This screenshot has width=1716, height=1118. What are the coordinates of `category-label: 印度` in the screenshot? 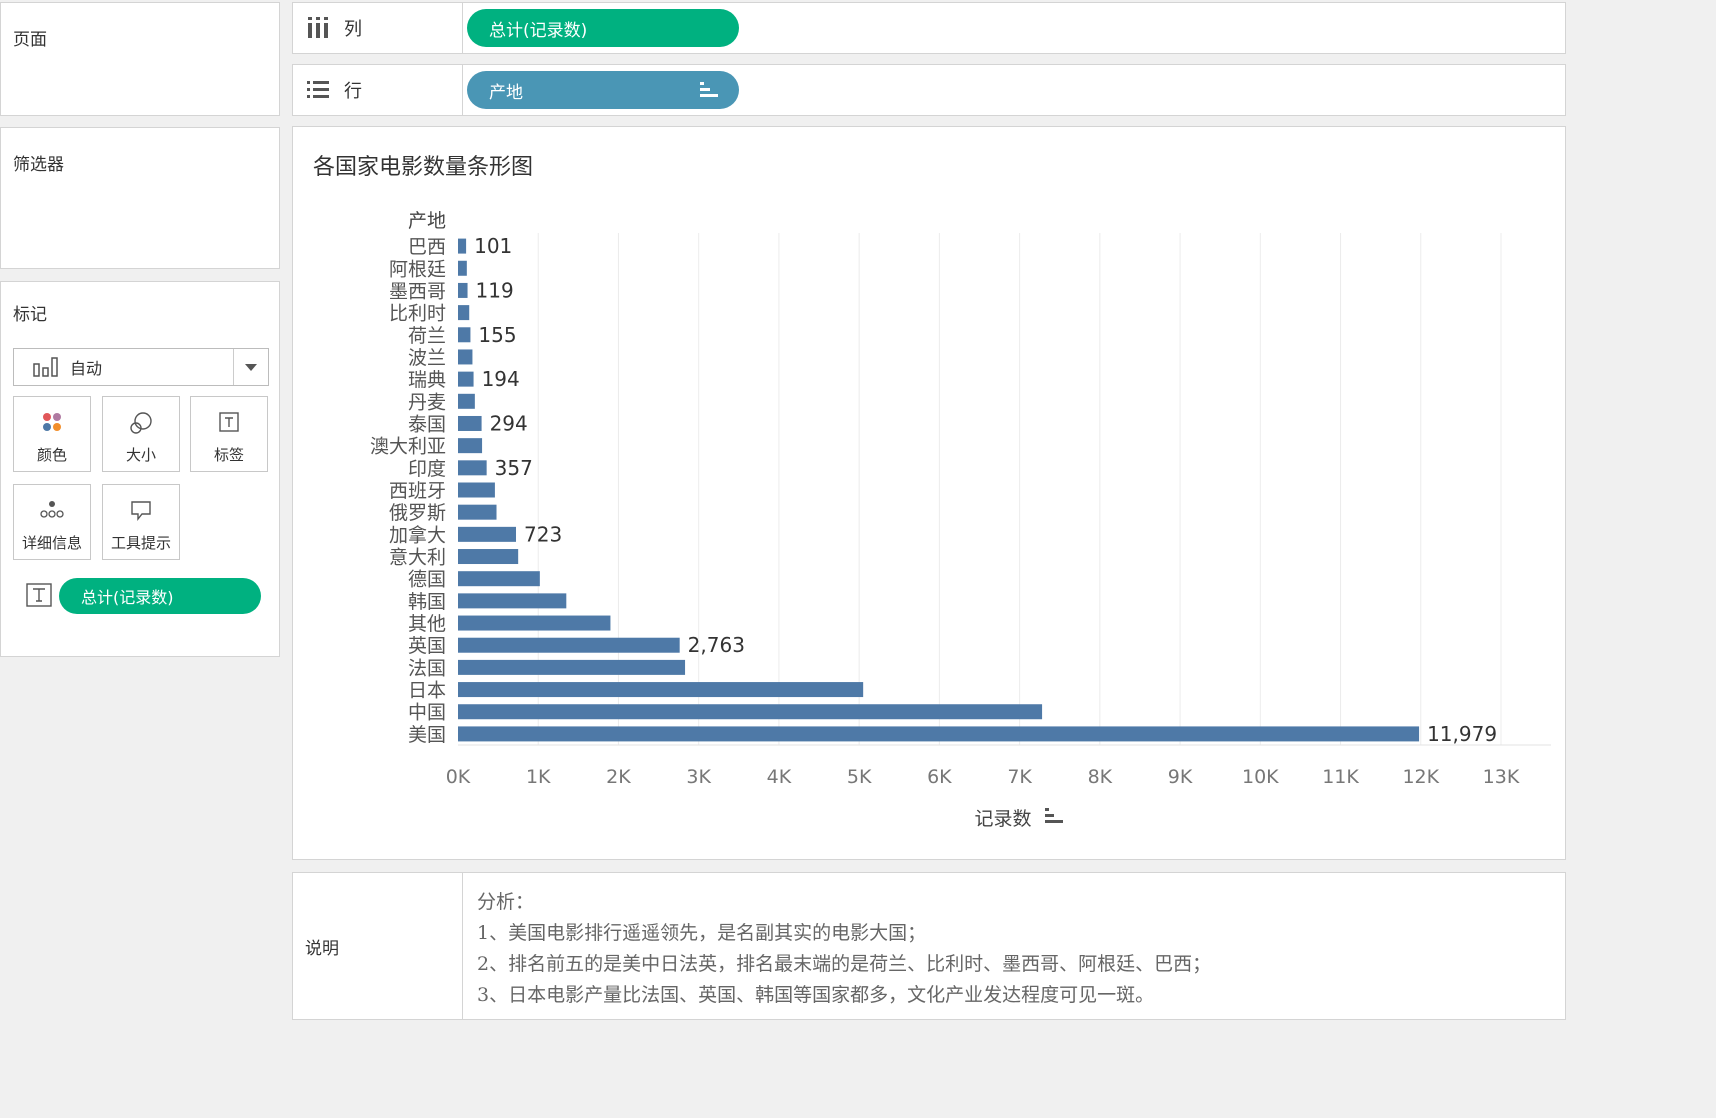 It's located at (427, 469).